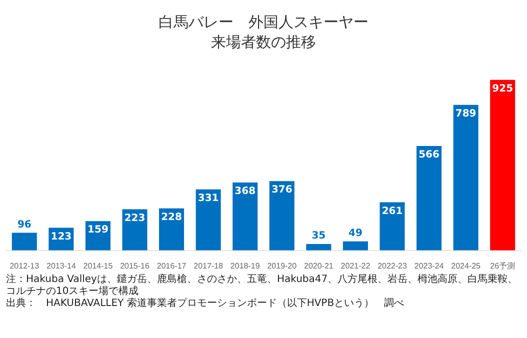  Describe the element at coordinates (319, 265) in the screenshot. I see `x-tick-label: 2020-21` at that location.